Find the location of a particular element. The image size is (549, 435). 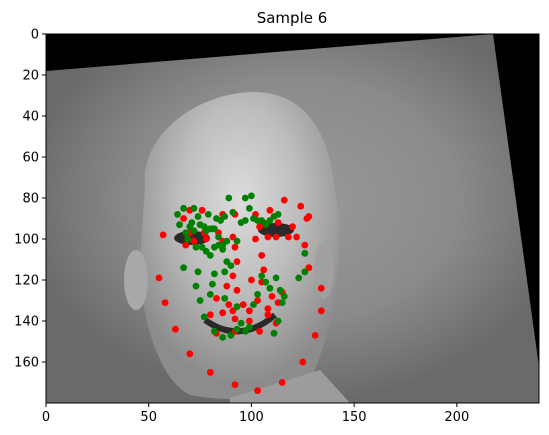

x-tick-label: 50 is located at coordinates (148, 417).